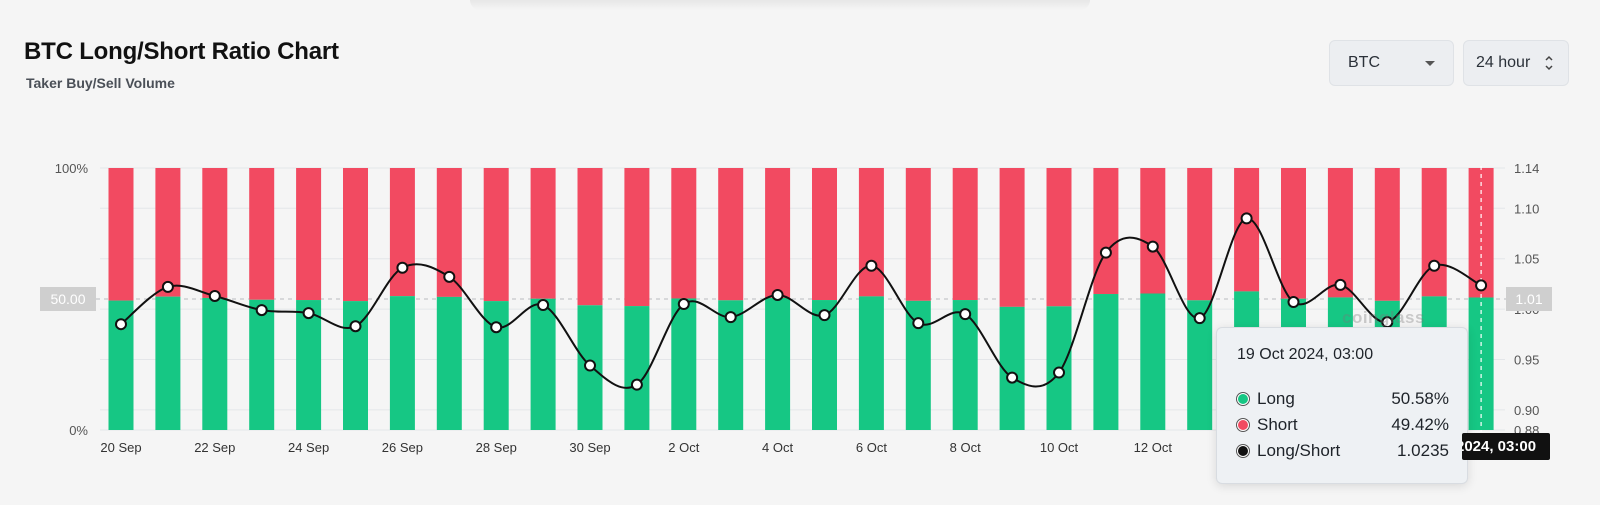 The height and width of the screenshot is (505, 1600). I want to click on tooltip-ratio-value: 1.0235, so click(1423, 450).